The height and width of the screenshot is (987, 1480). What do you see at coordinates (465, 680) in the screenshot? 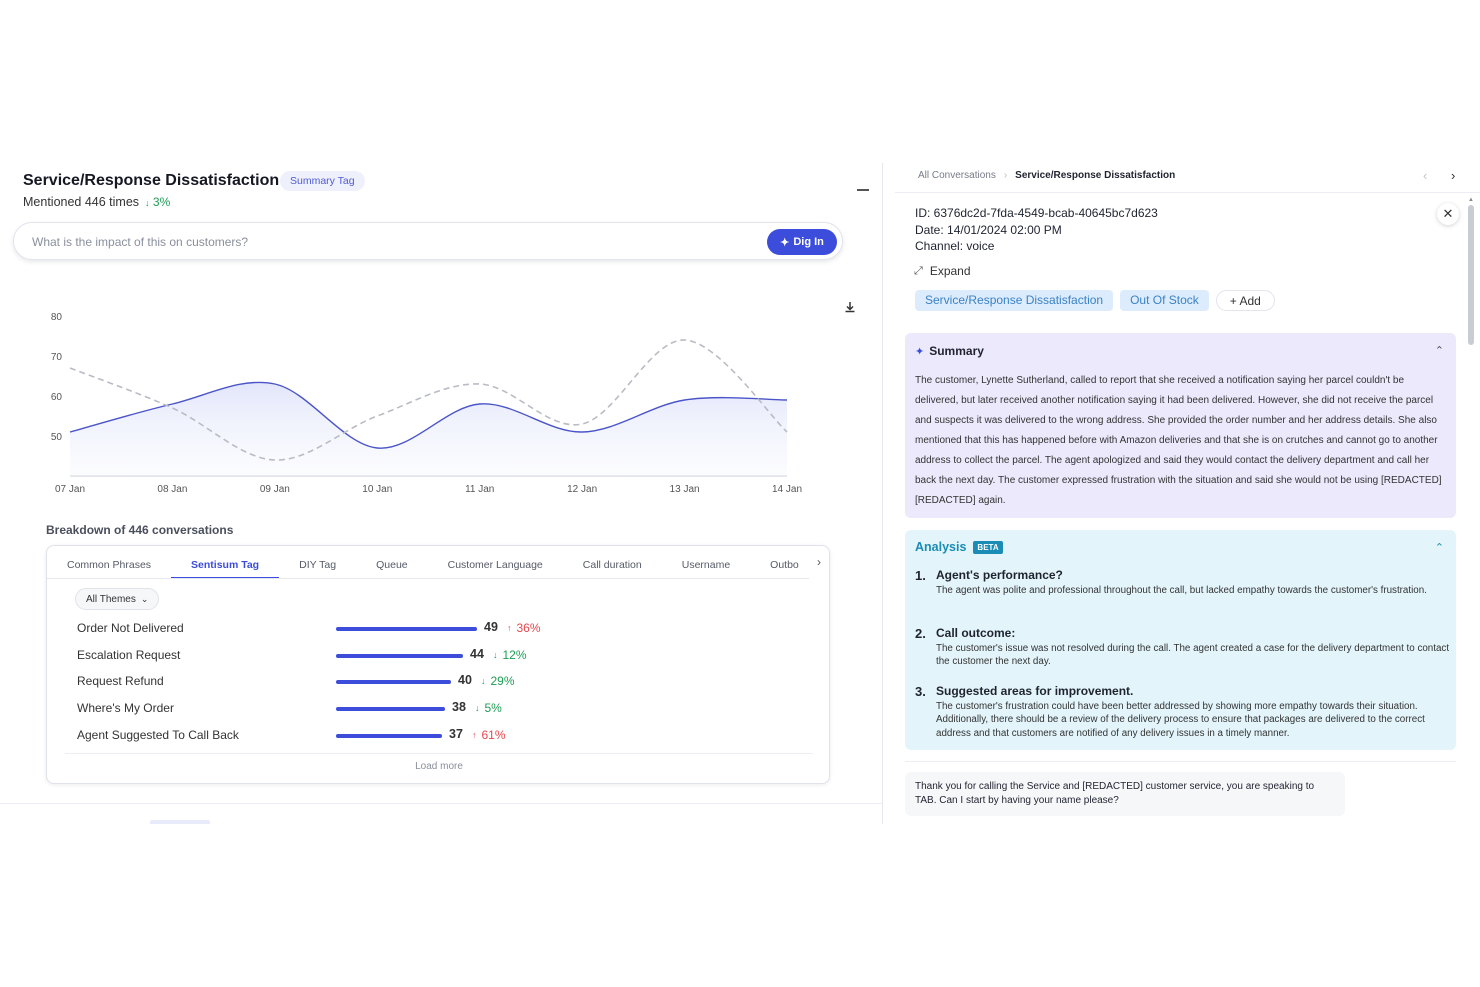
I see `theme-count: 40` at bounding box center [465, 680].